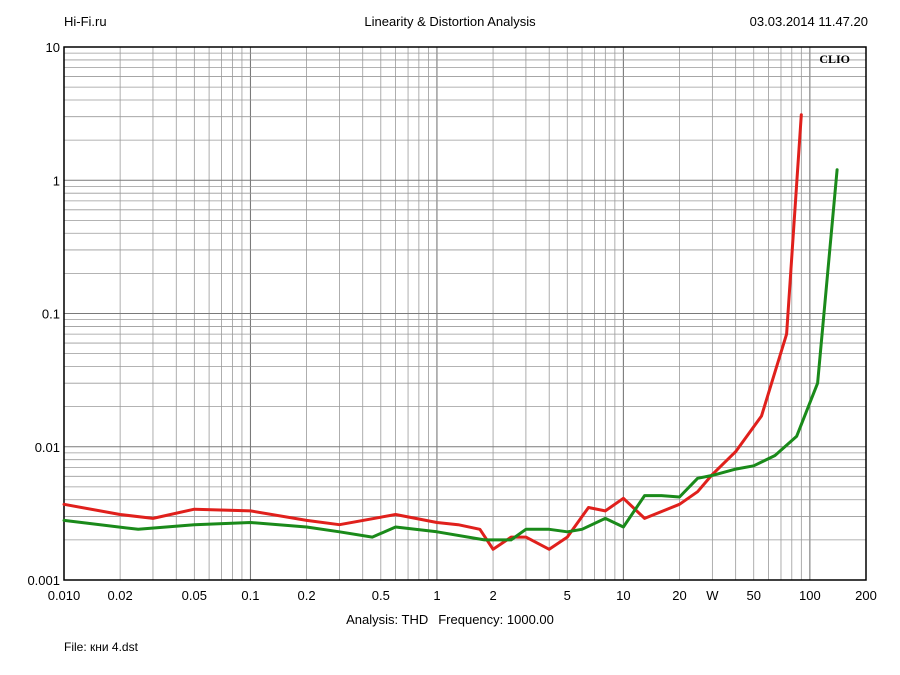 The height and width of the screenshot is (675, 900). Describe the element at coordinates (712, 594) in the screenshot. I see `x-tick-label: W` at that location.